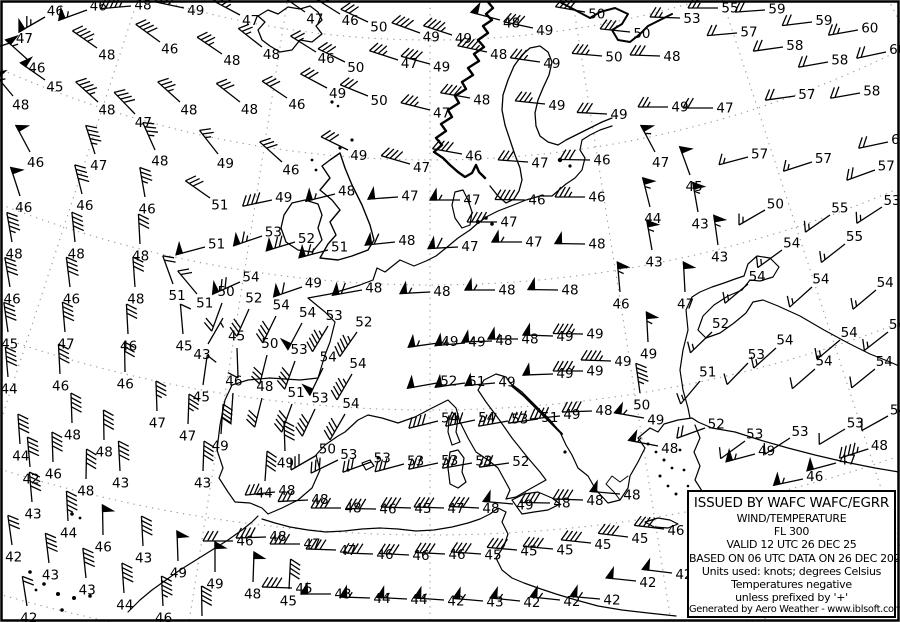 The width and height of the screenshot is (900, 622). I want to click on temperature-label: 42, so click(571, 602).